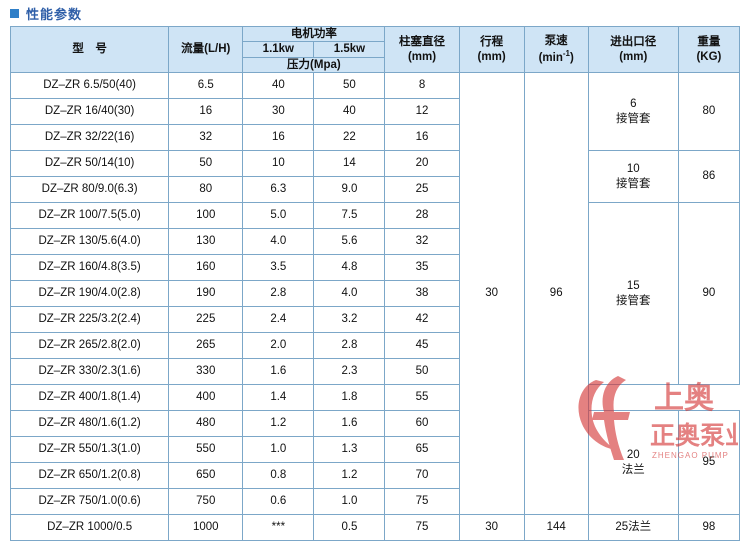  I want to click on cell-pressure-1-1kw: 10, so click(278, 164).